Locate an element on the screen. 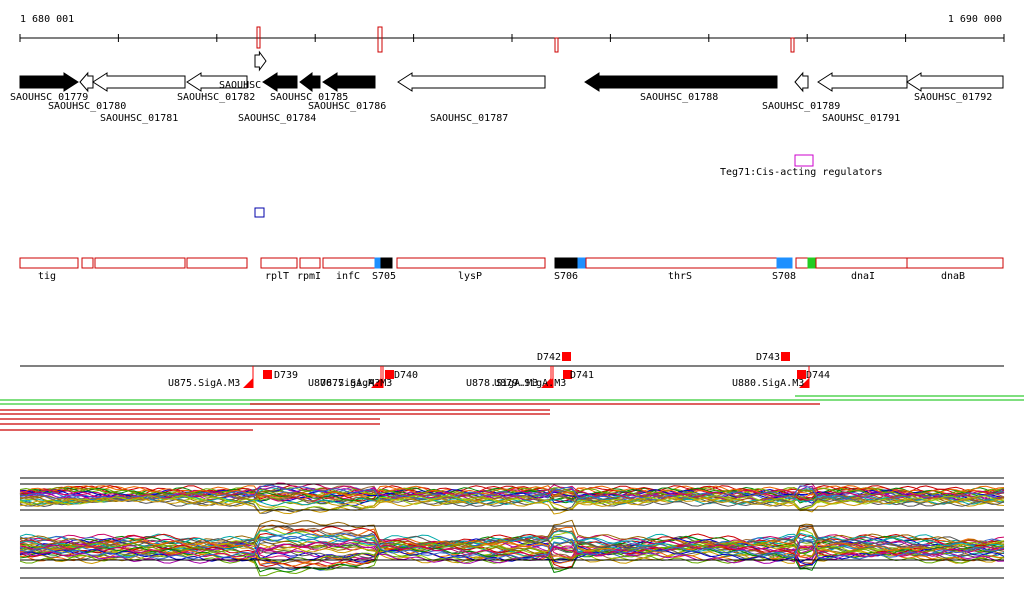 This screenshot has height=615, width=1024. gene-label: SAOUHSC_01789 is located at coordinates (801, 106).